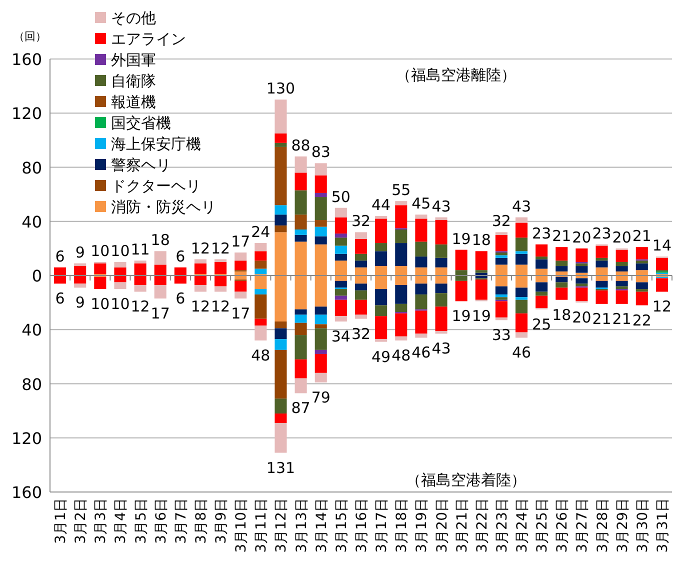  What do you see at coordinates (402, 525) in the screenshot?
I see `x-tick-label: 3月18日` at bounding box center [402, 525].